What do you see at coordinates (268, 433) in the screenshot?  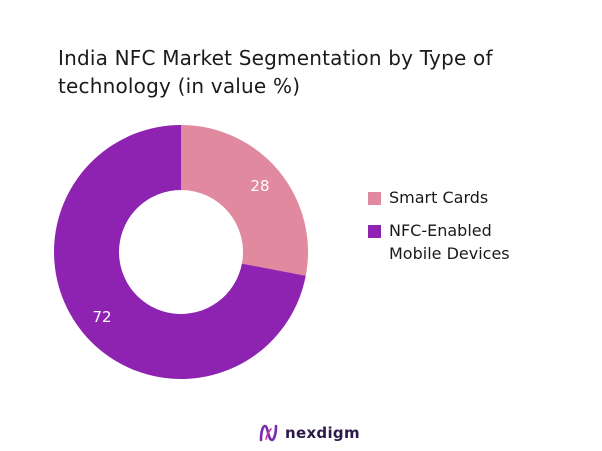 I see `nexdigm-logo-icon` at bounding box center [268, 433].